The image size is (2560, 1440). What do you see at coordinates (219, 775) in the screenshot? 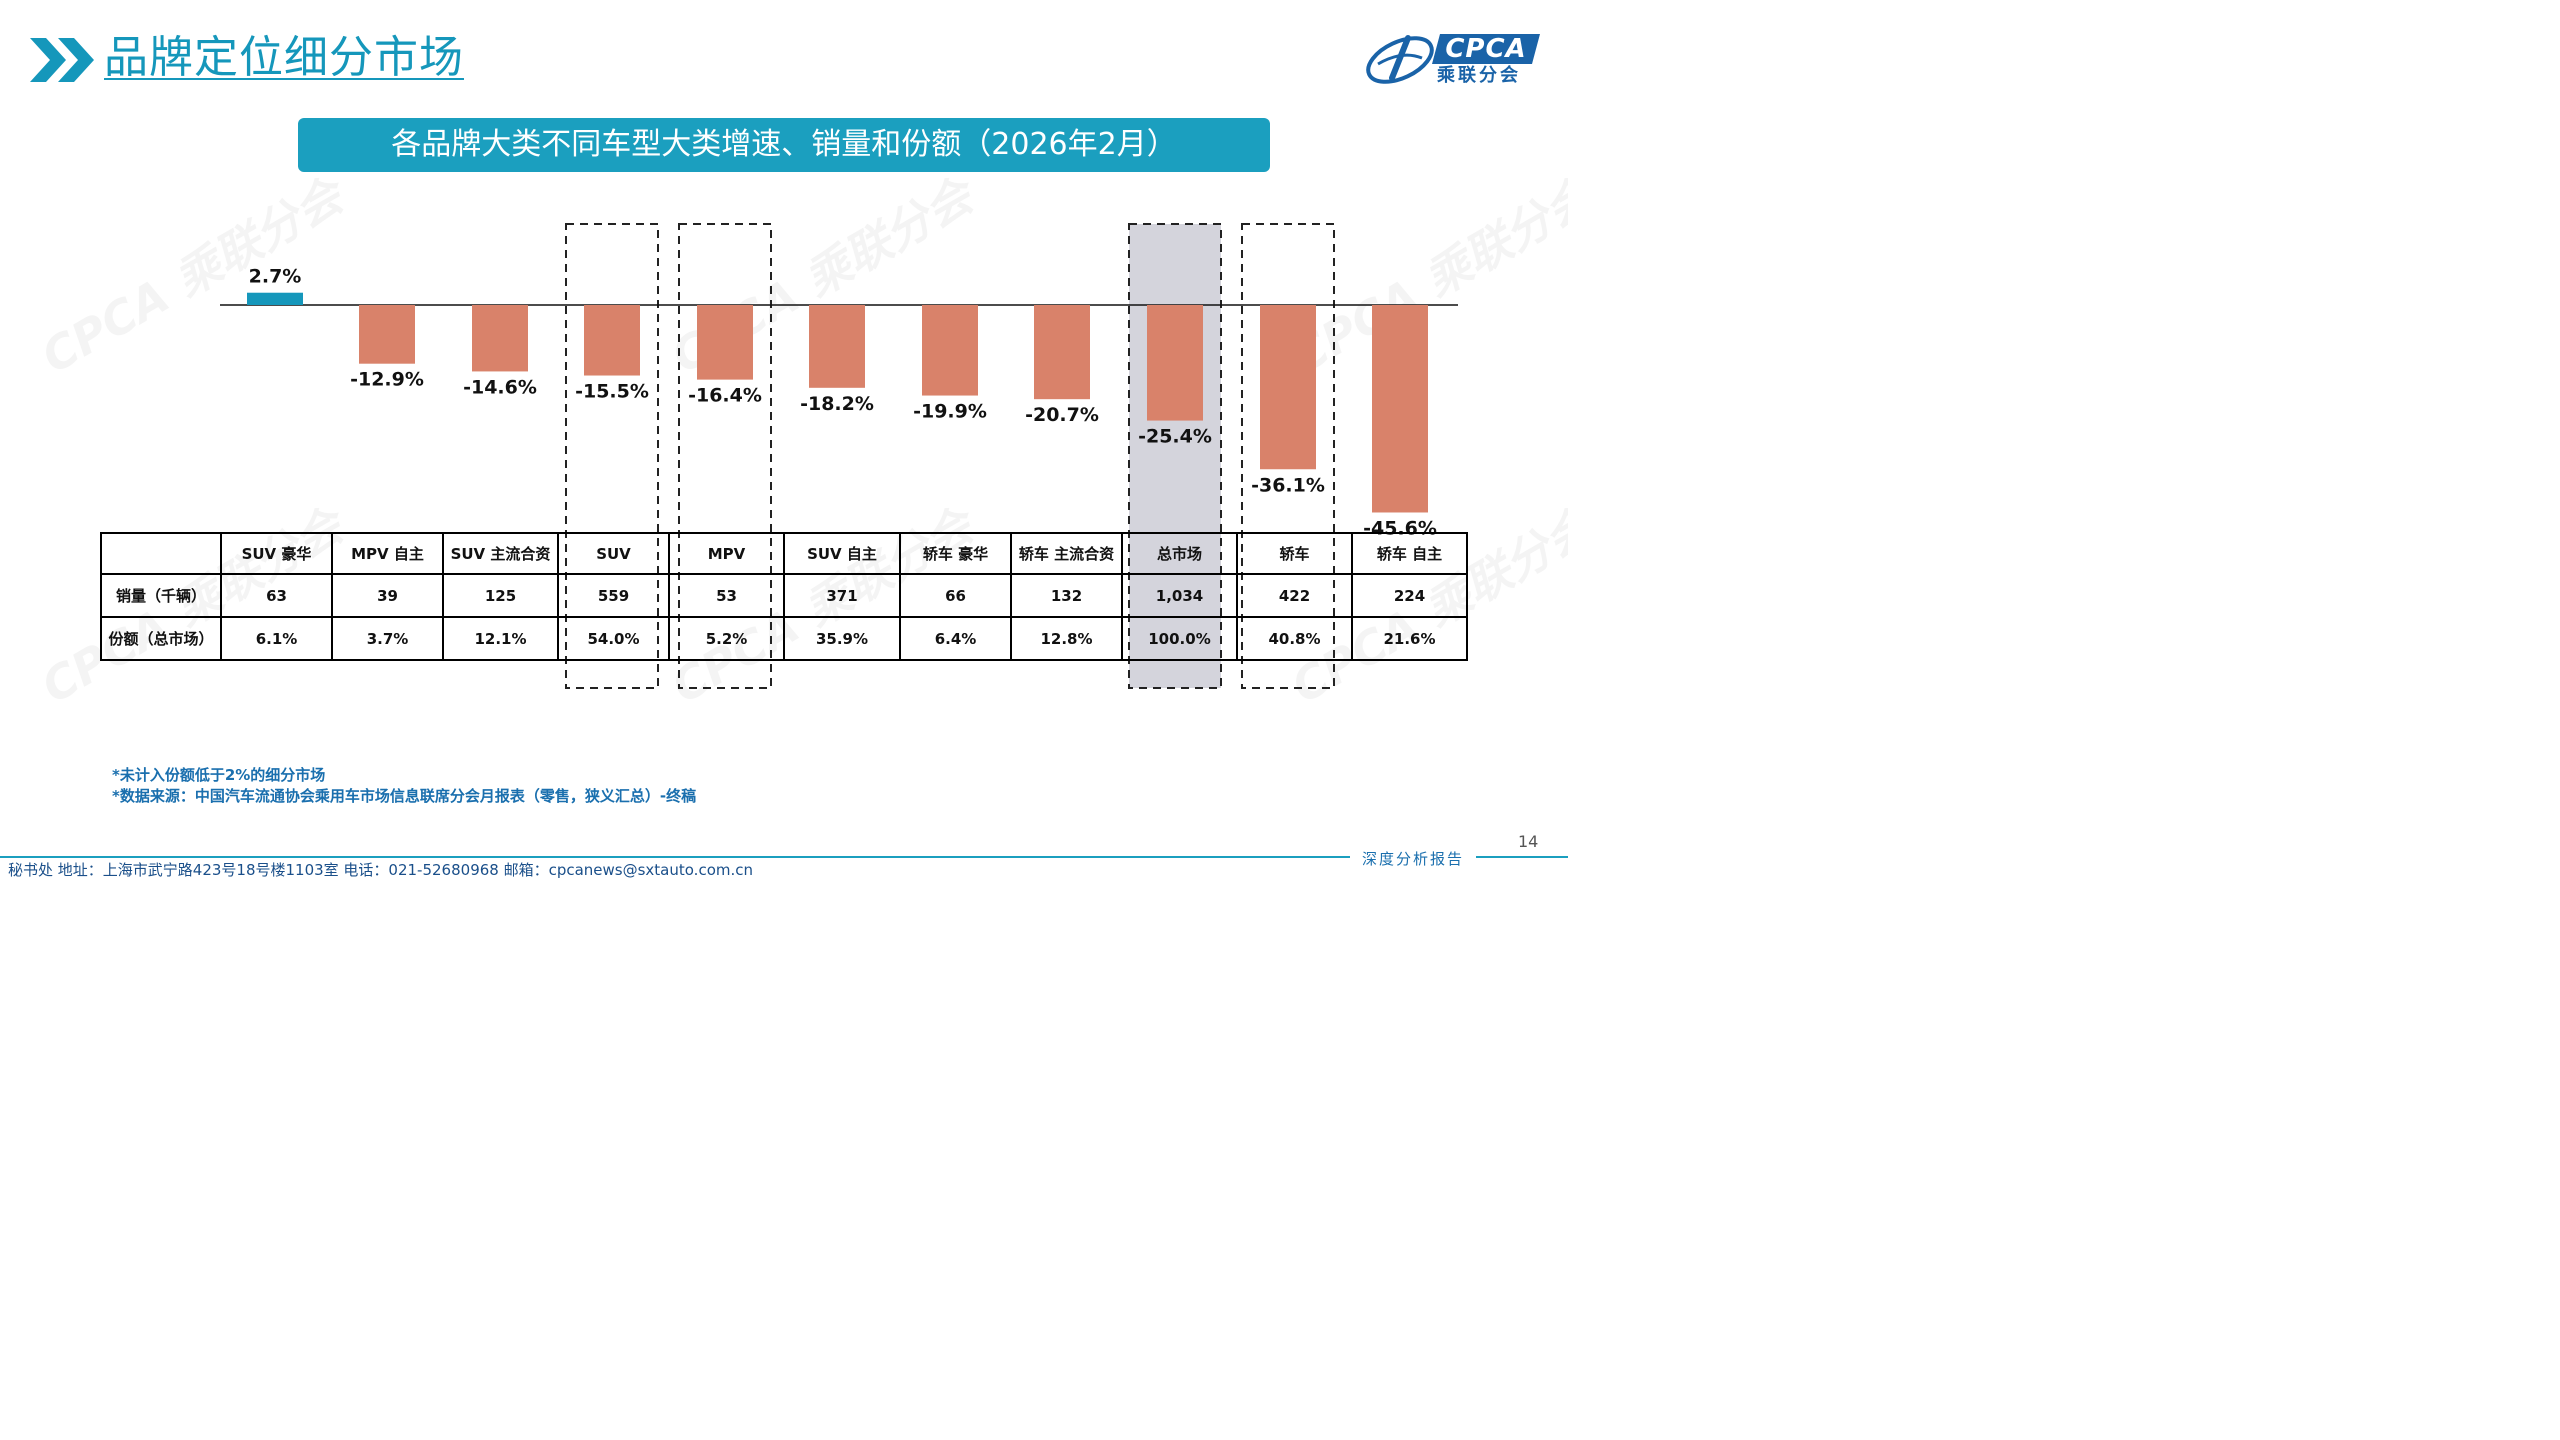
I see `footnote: *未计入份额低于2%的细分市场` at bounding box center [219, 775].